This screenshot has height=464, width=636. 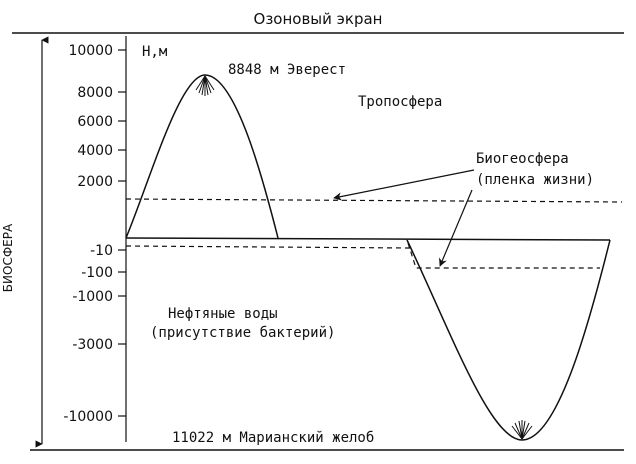 What do you see at coordinates (95, 151) in the screenshot?
I see `height-tick-label: 4000` at bounding box center [95, 151].